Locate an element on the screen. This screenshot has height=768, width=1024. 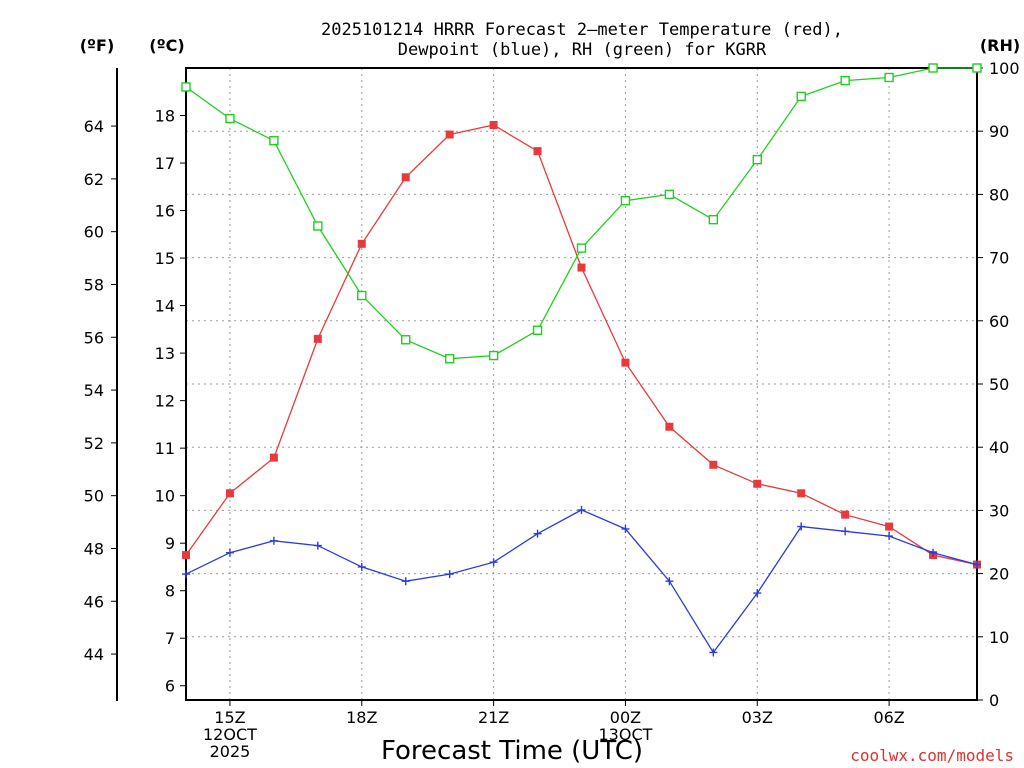
fahrenheit-tick-label: 46 is located at coordinates (94, 601).